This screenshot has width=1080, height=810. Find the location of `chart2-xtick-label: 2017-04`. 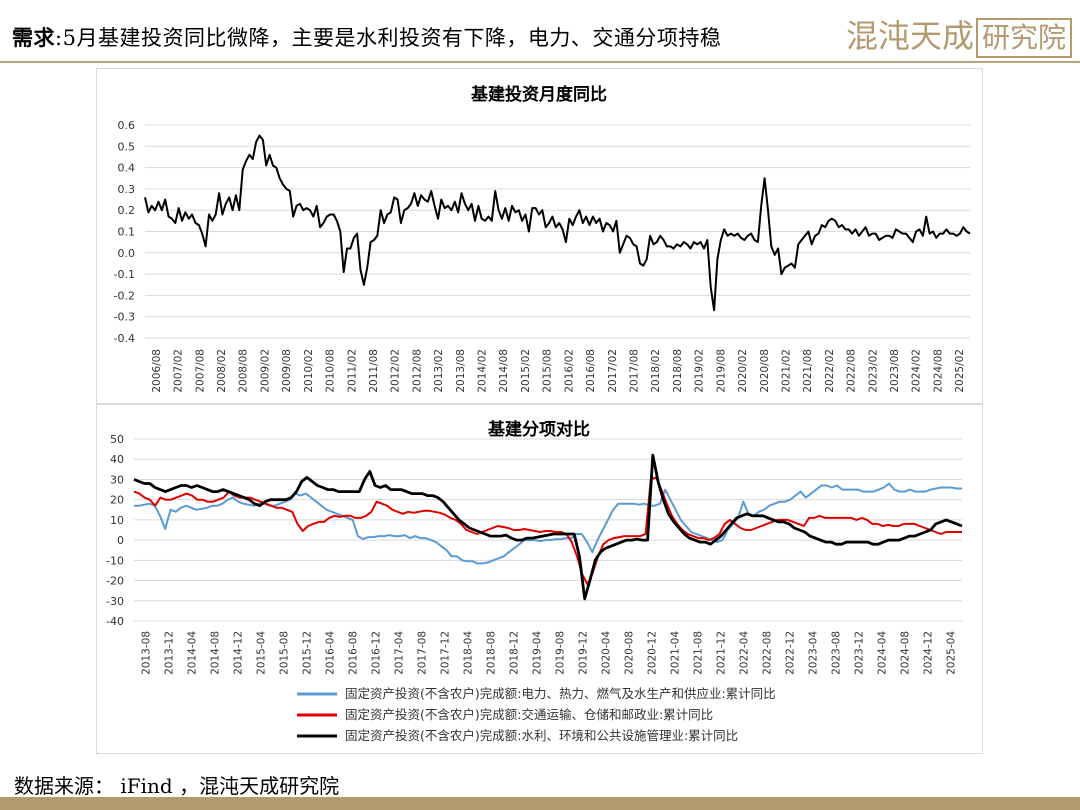

chart2-xtick-label: 2017-04 is located at coordinates (400, 653).